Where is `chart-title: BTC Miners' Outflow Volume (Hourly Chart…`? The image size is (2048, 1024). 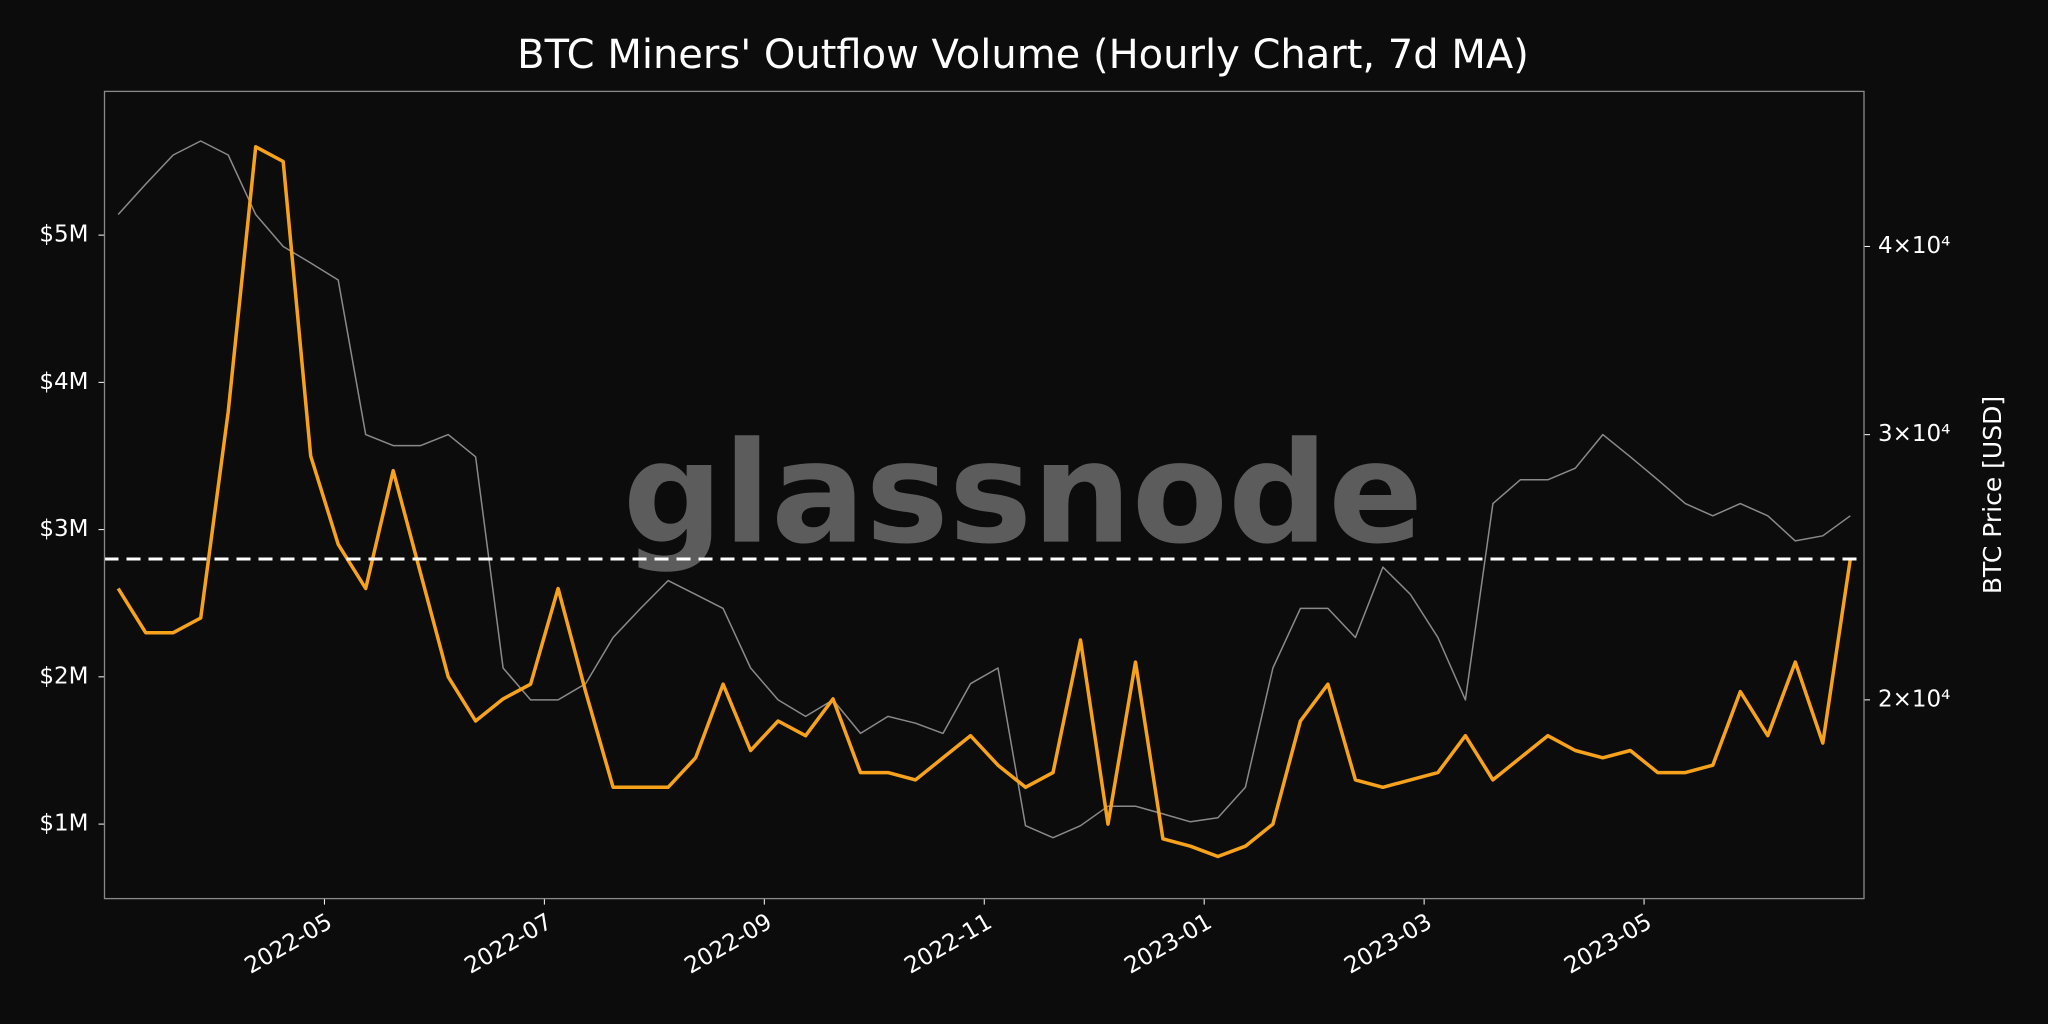 chart-title: BTC Miners' Outflow Volume (Hourly Chart… is located at coordinates (1023, 55).